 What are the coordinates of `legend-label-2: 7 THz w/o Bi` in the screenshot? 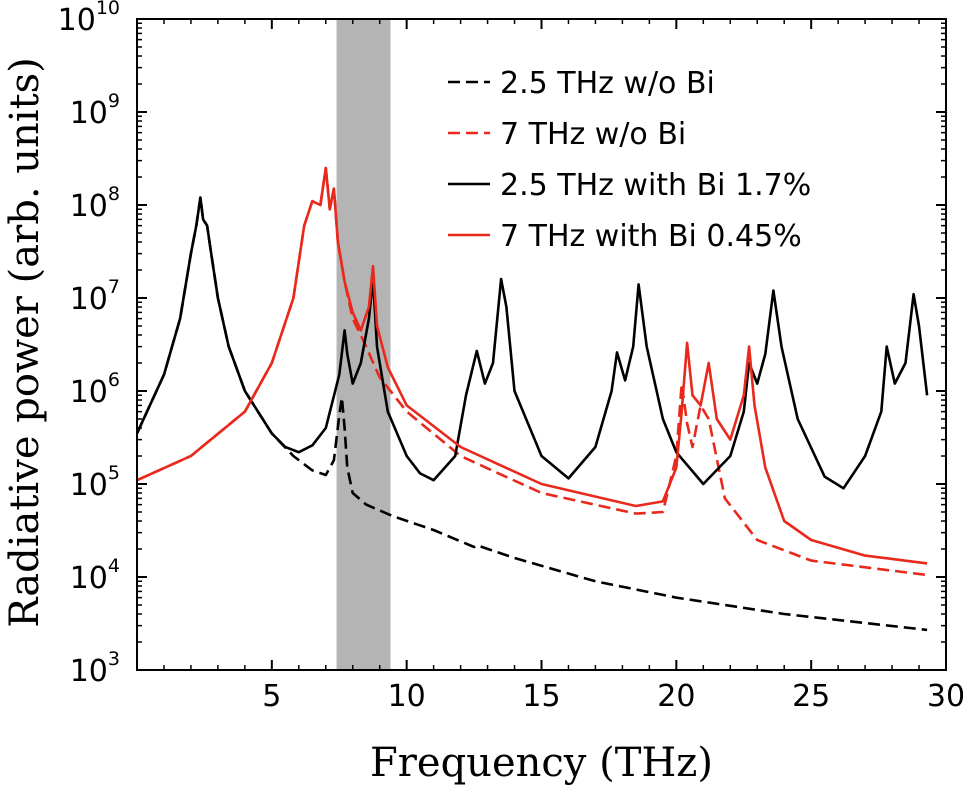 It's located at (593, 134).